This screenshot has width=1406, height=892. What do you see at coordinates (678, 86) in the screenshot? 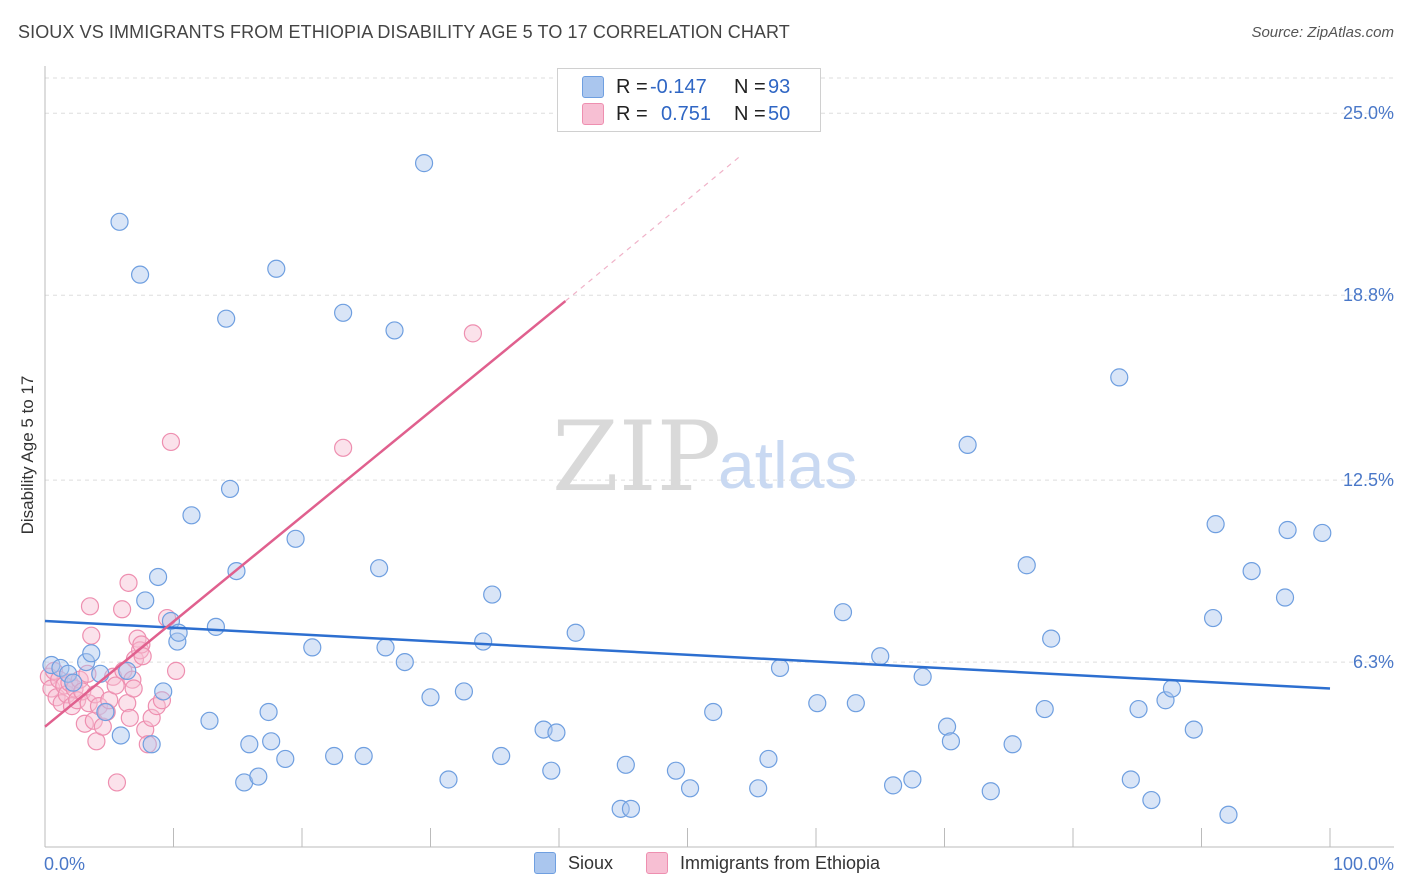
I see `r-value: -0.147` at bounding box center [678, 86].